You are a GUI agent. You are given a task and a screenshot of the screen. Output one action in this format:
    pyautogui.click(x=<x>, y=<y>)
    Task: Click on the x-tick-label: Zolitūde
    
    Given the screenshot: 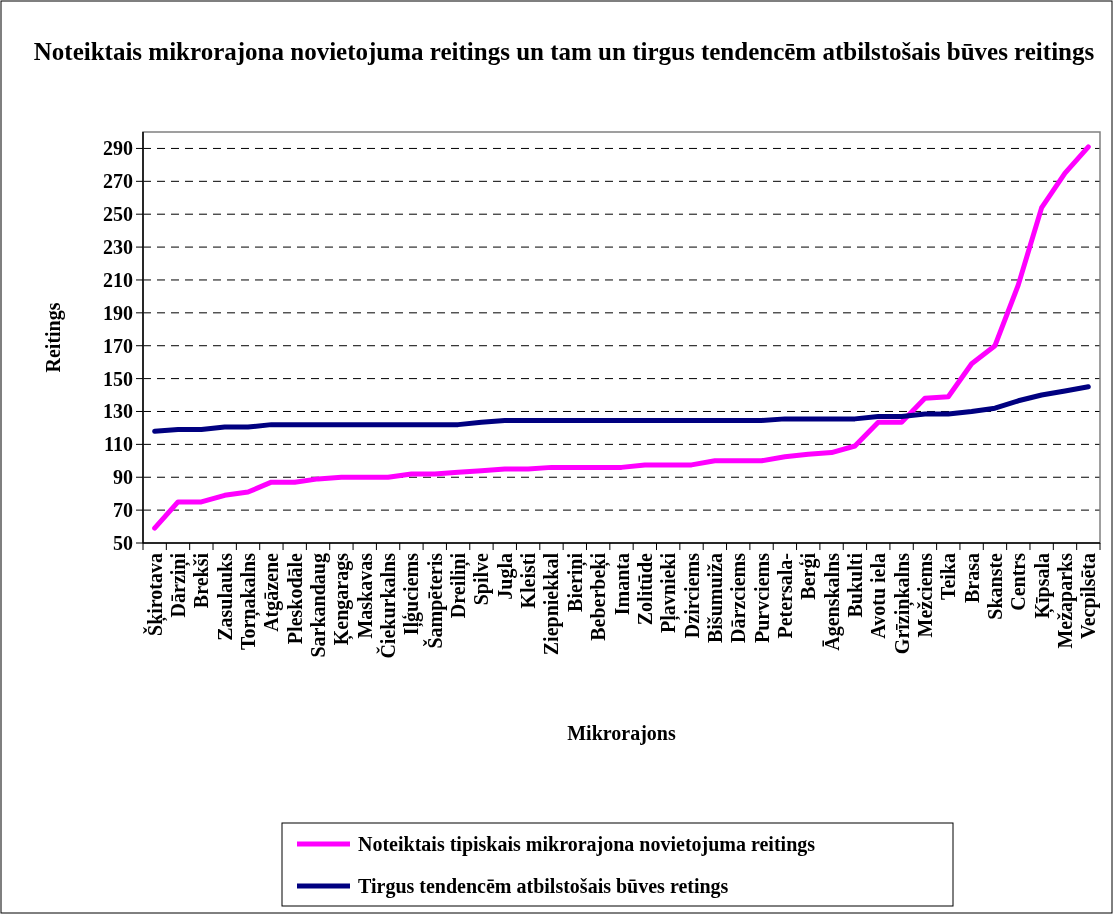 What is the action you would take?
    pyautogui.click(x=644, y=589)
    